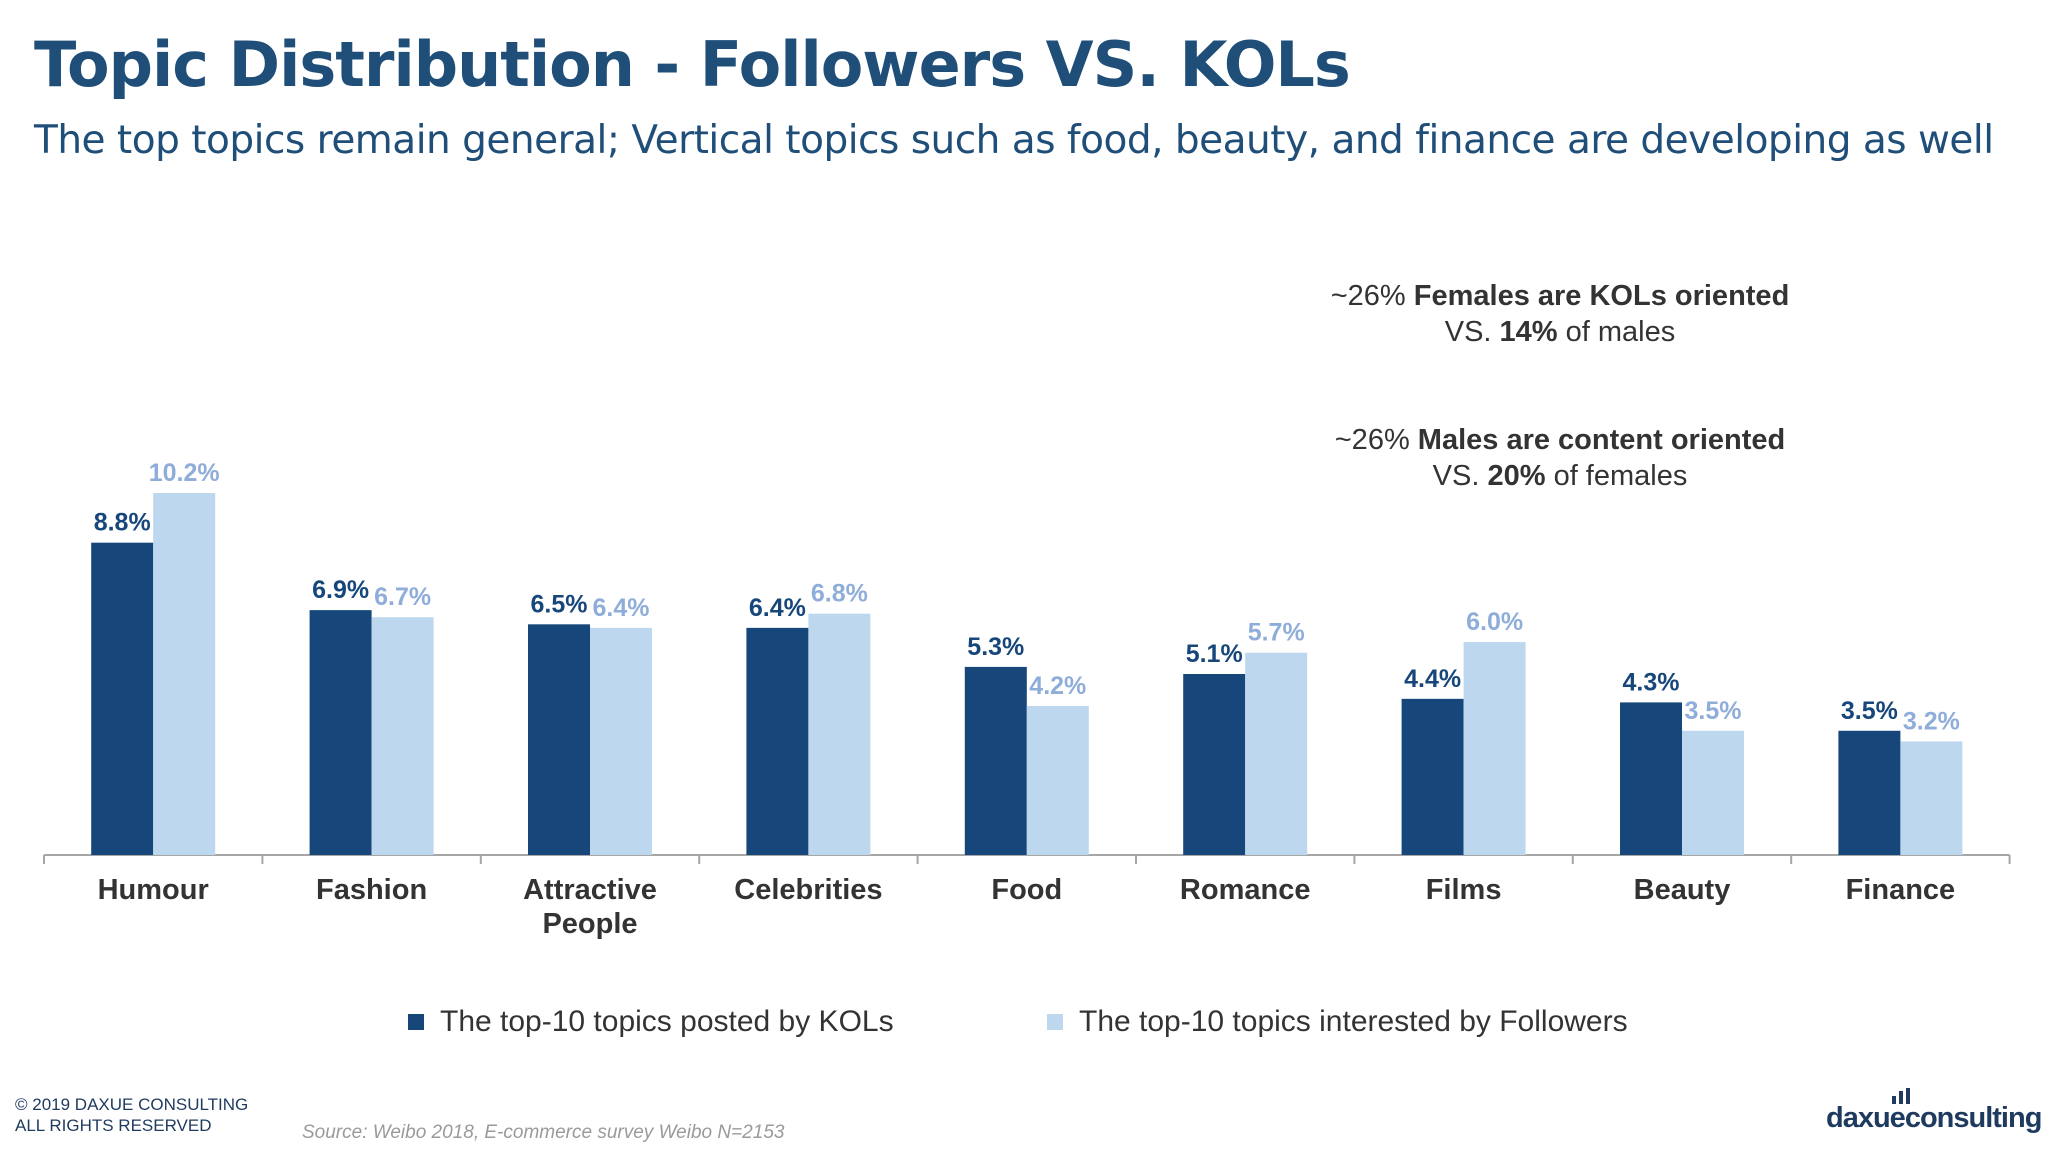 The height and width of the screenshot is (1152, 2048). I want to click on data-label-followers: 6.7%, so click(402, 597).